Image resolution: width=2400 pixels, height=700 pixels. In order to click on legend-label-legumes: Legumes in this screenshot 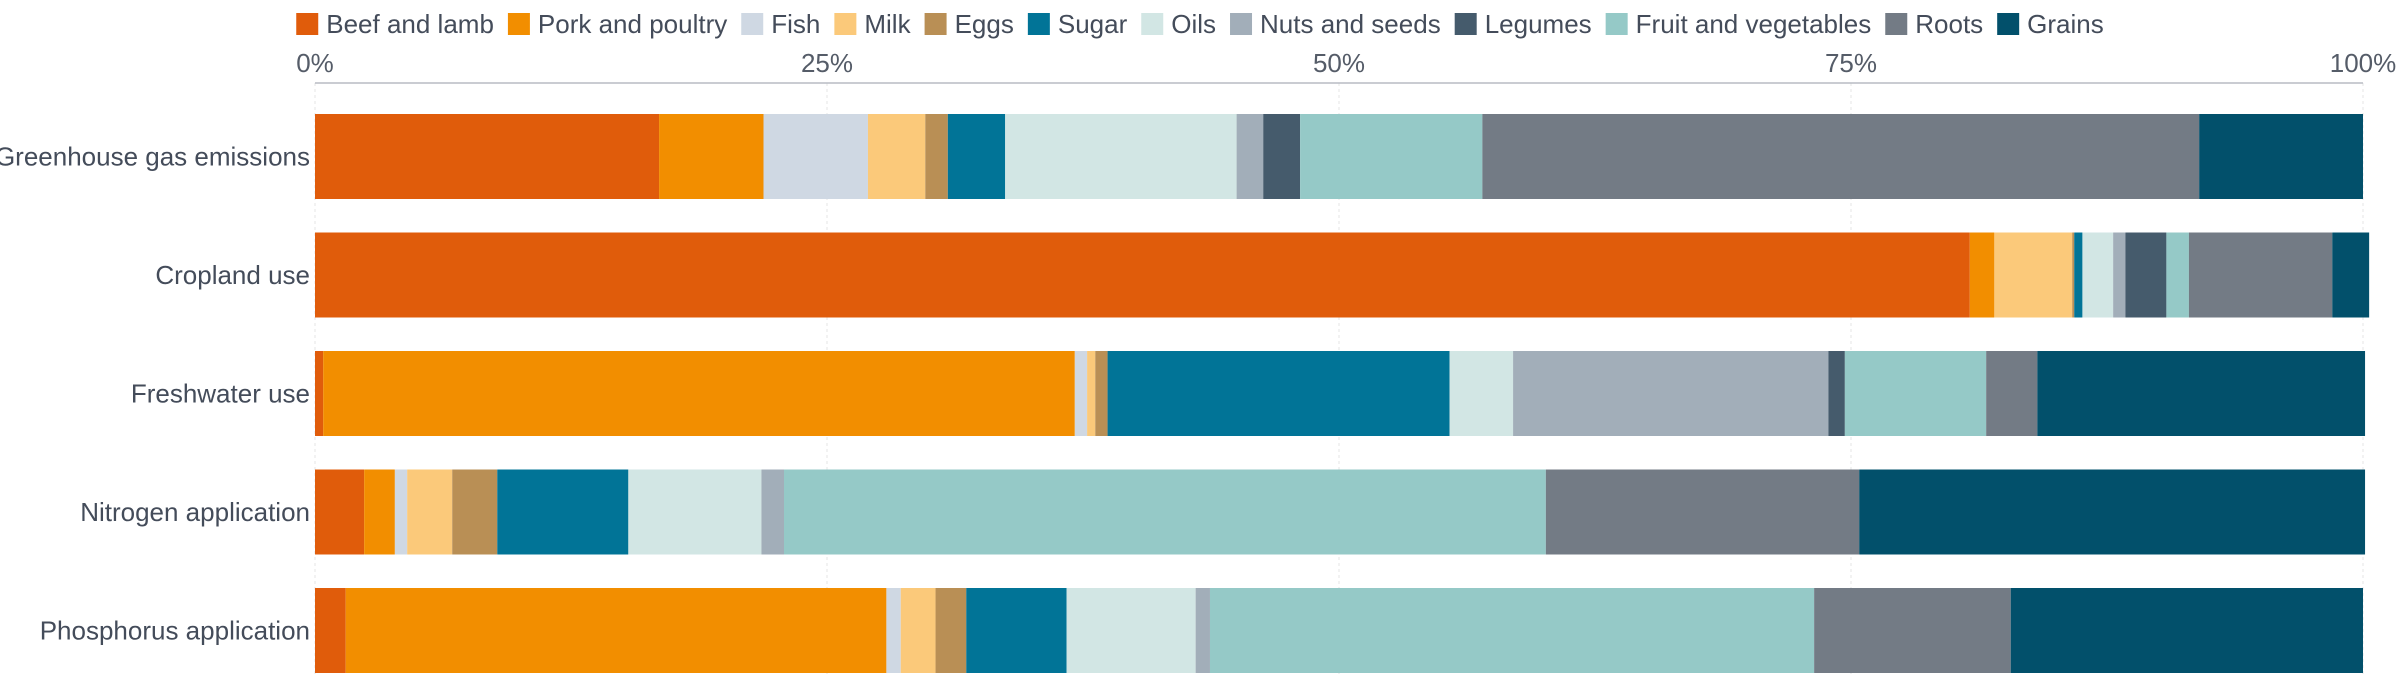, I will do `click(1538, 24)`.